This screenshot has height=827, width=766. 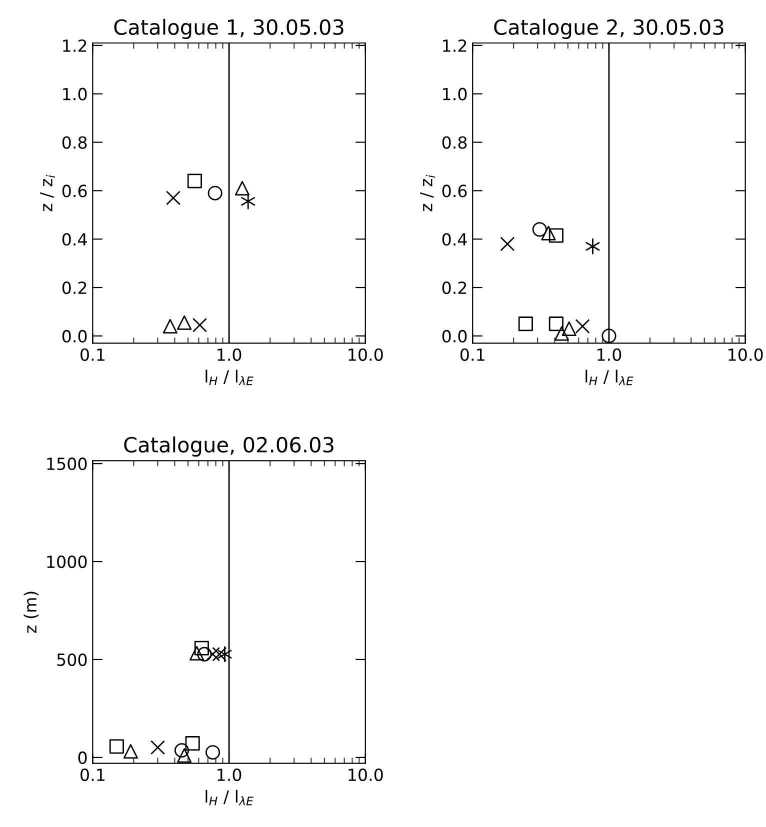 What do you see at coordinates (67, 561) in the screenshot?
I see `y-tick-label: 1000` at bounding box center [67, 561].